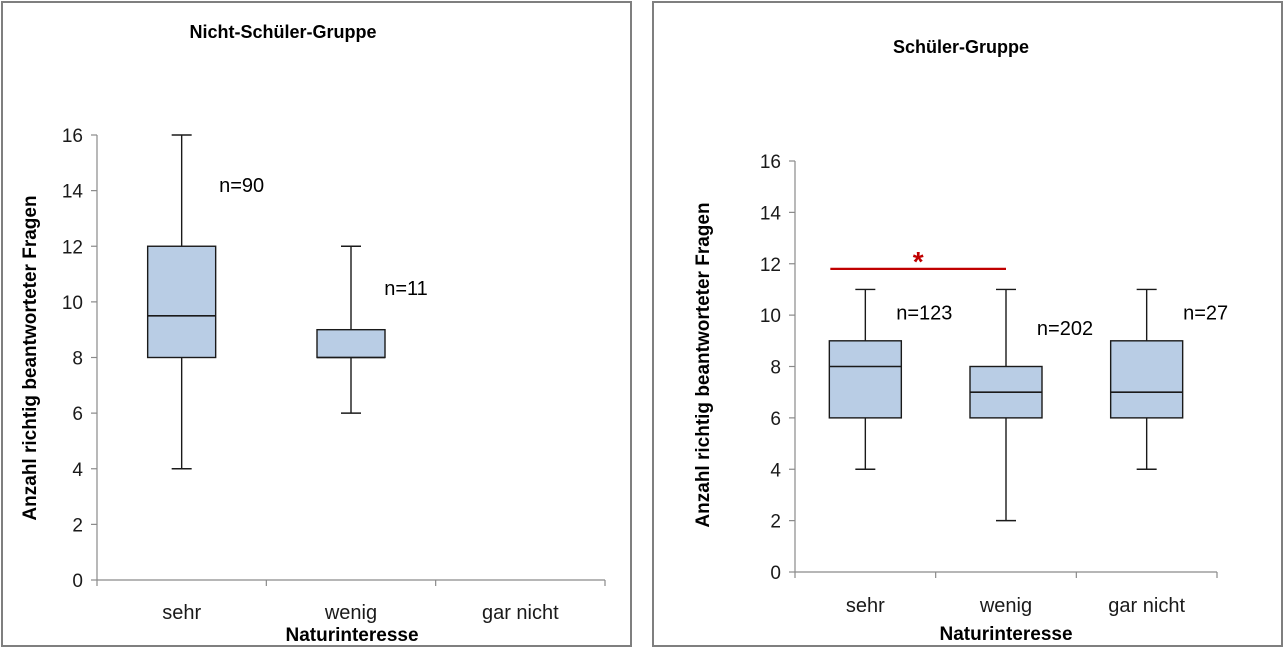  I want to click on left-x-category-label: sehr, so click(181, 613).